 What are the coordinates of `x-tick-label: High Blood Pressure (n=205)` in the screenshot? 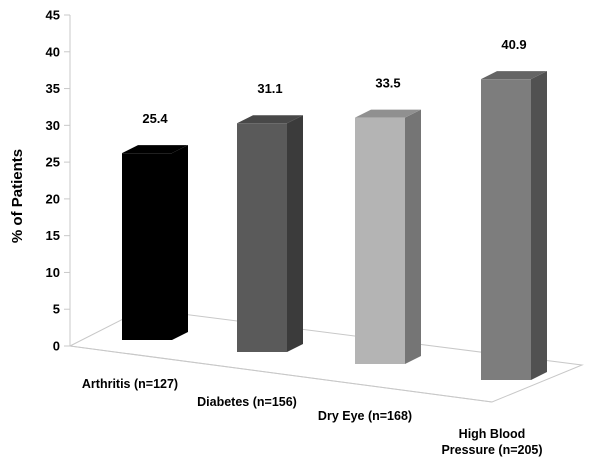 It's located at (491, 442).